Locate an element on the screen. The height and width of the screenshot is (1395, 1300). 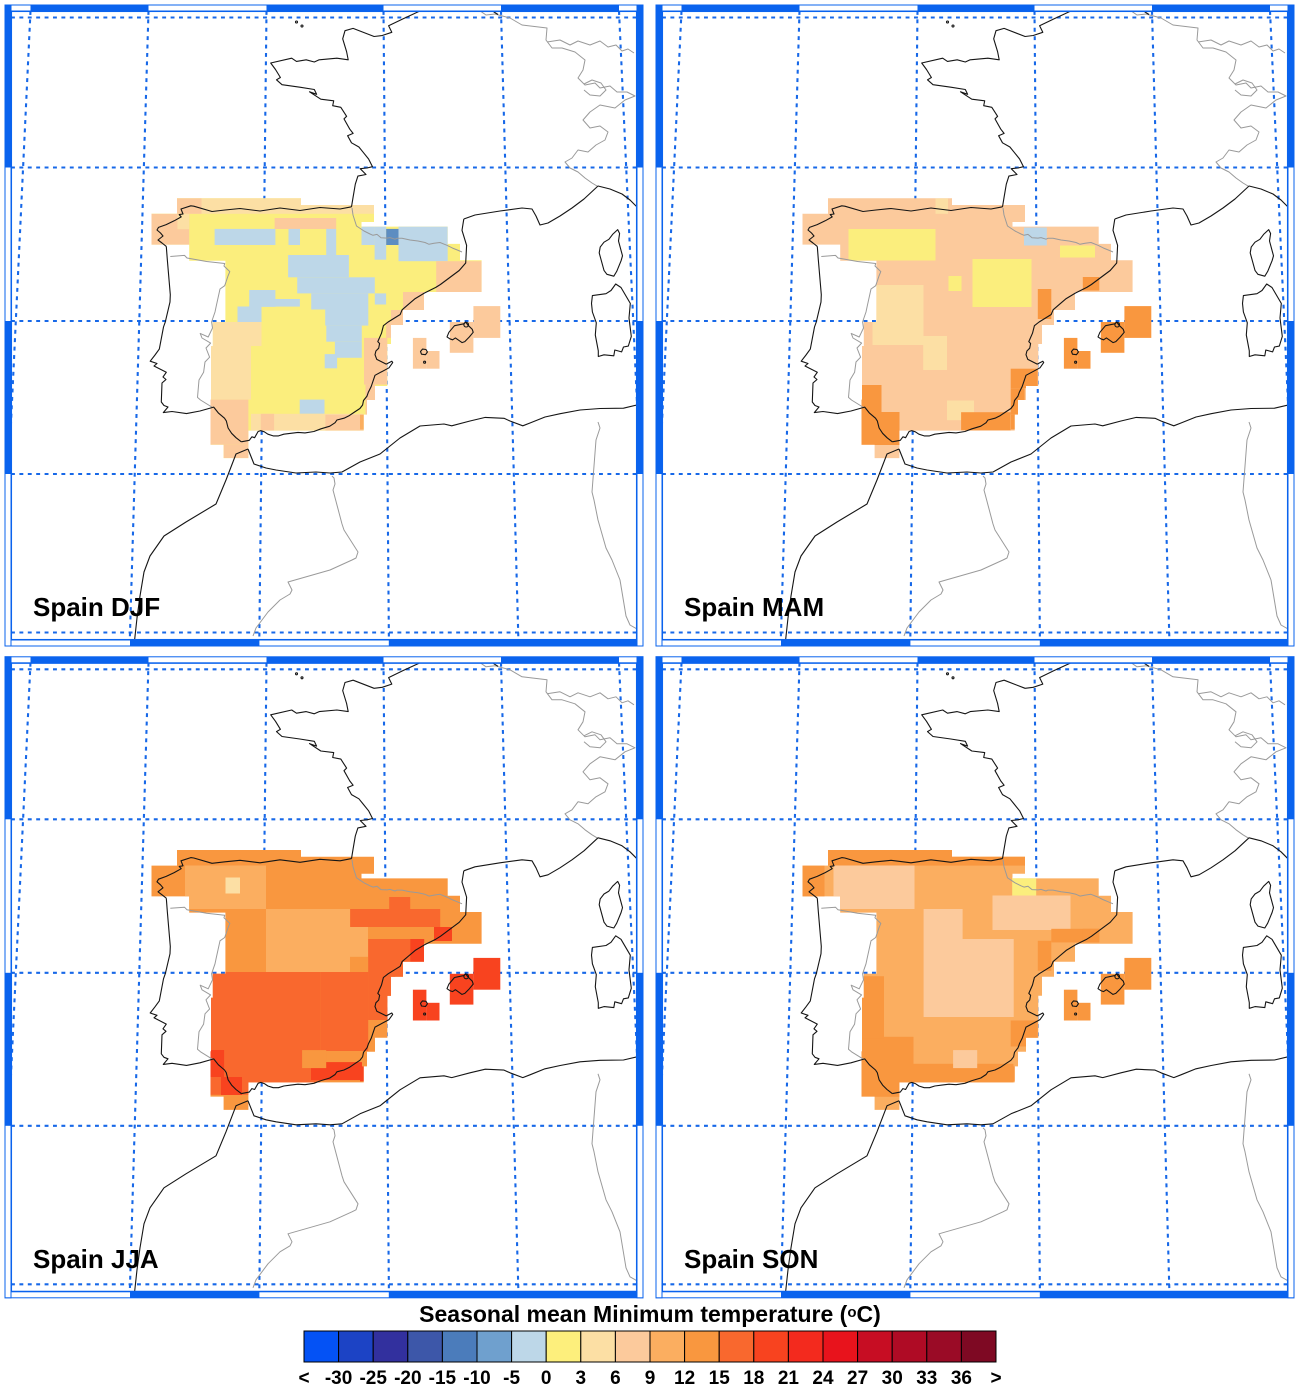
svg-text: Spain DJF is located at coordinates (96, 607).